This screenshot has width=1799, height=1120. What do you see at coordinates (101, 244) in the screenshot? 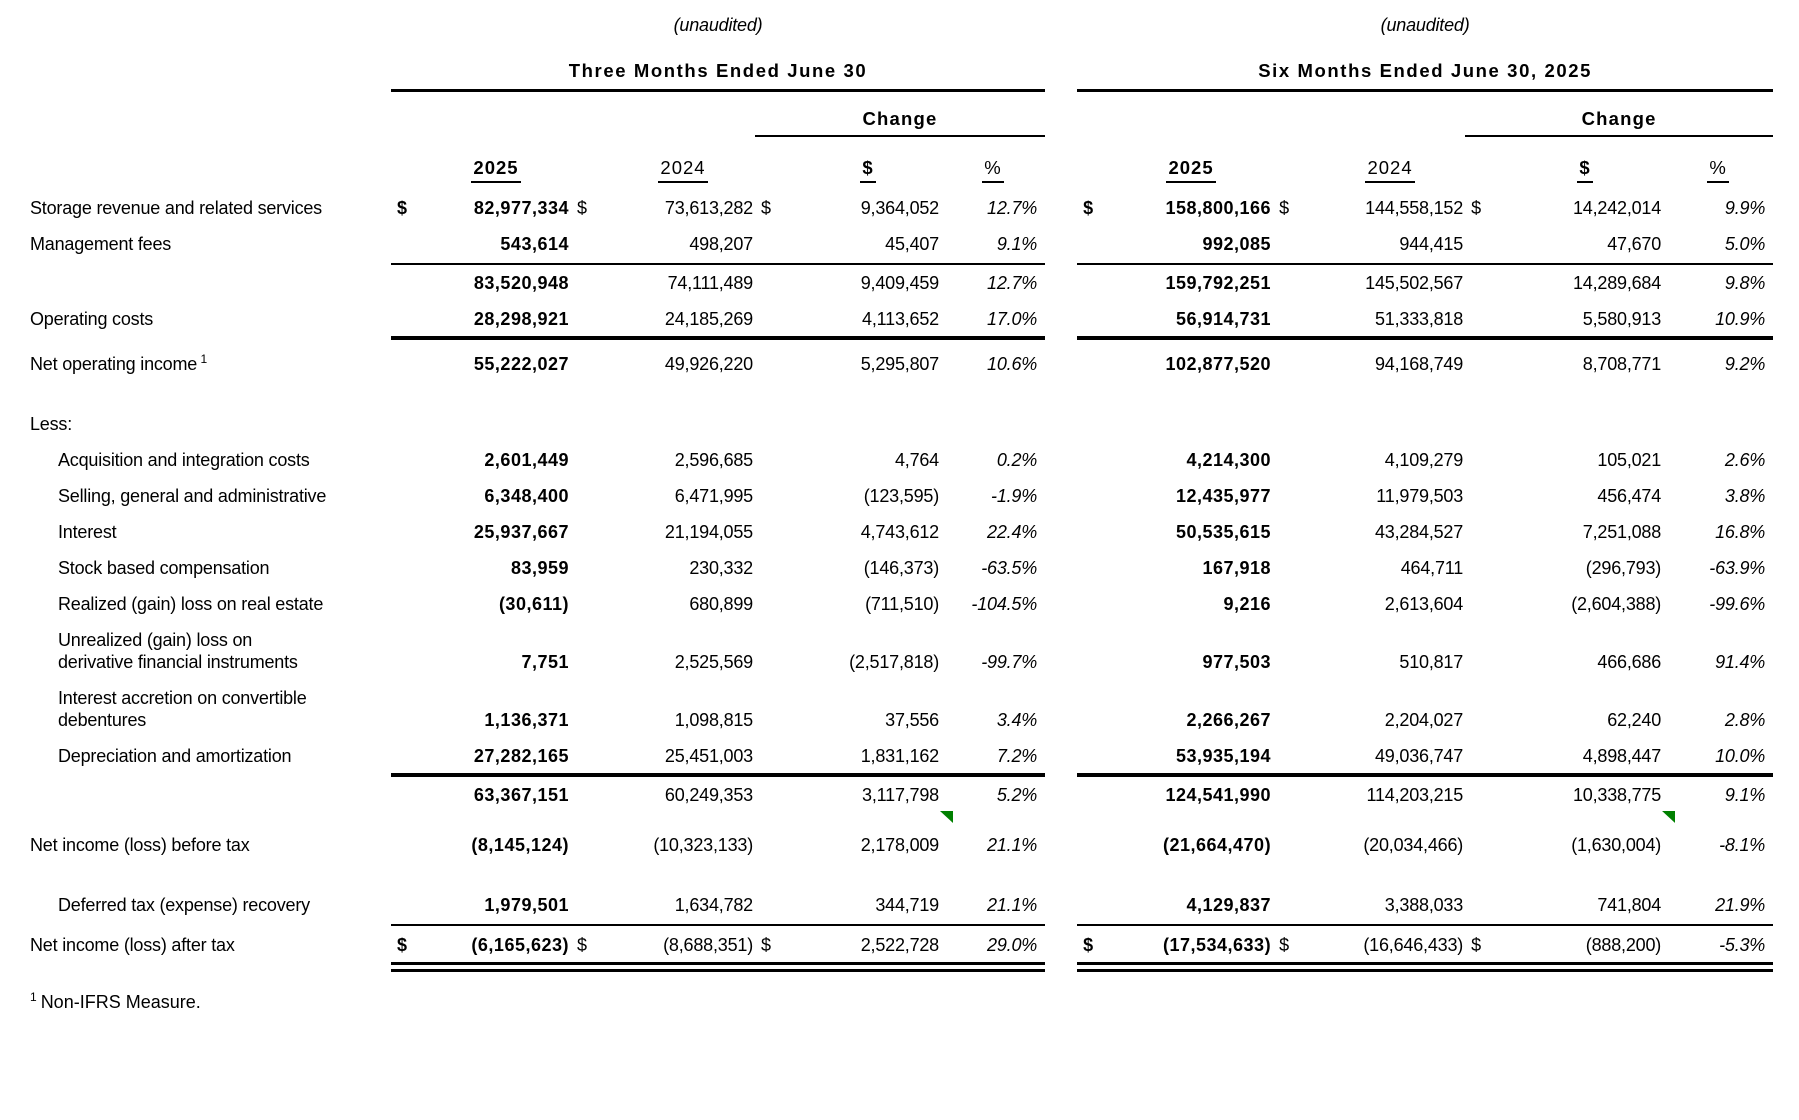
I see `row-label-text: Management fees` at bounding box center [101, 244].